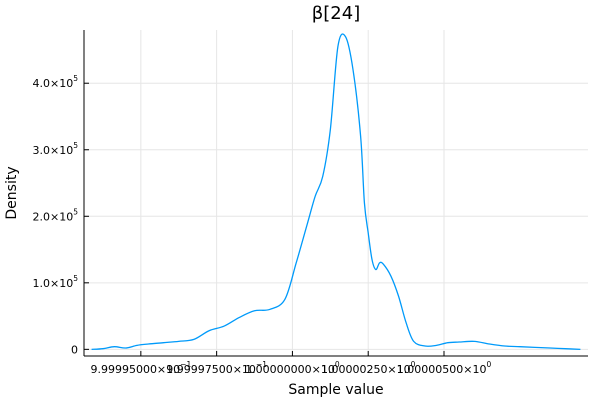  I want to click on y-tick-label: 2.0×10⁵, so click(56, 215).